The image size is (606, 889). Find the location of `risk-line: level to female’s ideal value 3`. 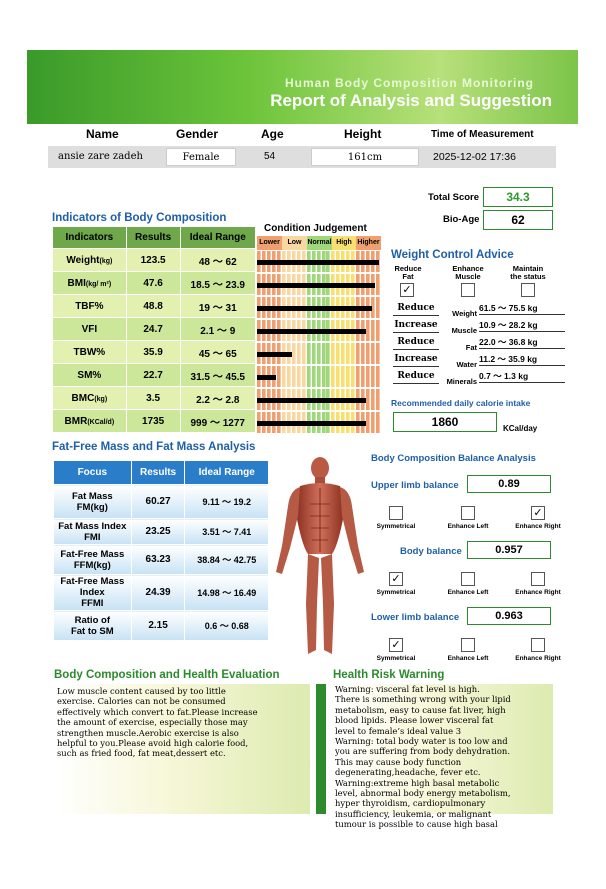

risk-line: level to female’s ideal value 3 is located at coordinates (398, 730).